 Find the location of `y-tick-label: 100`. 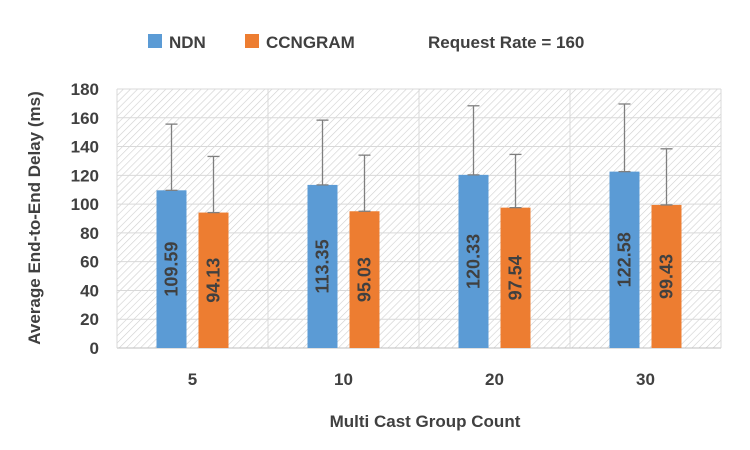

y-tick-label: 100 is located at coordinates (85, 204).